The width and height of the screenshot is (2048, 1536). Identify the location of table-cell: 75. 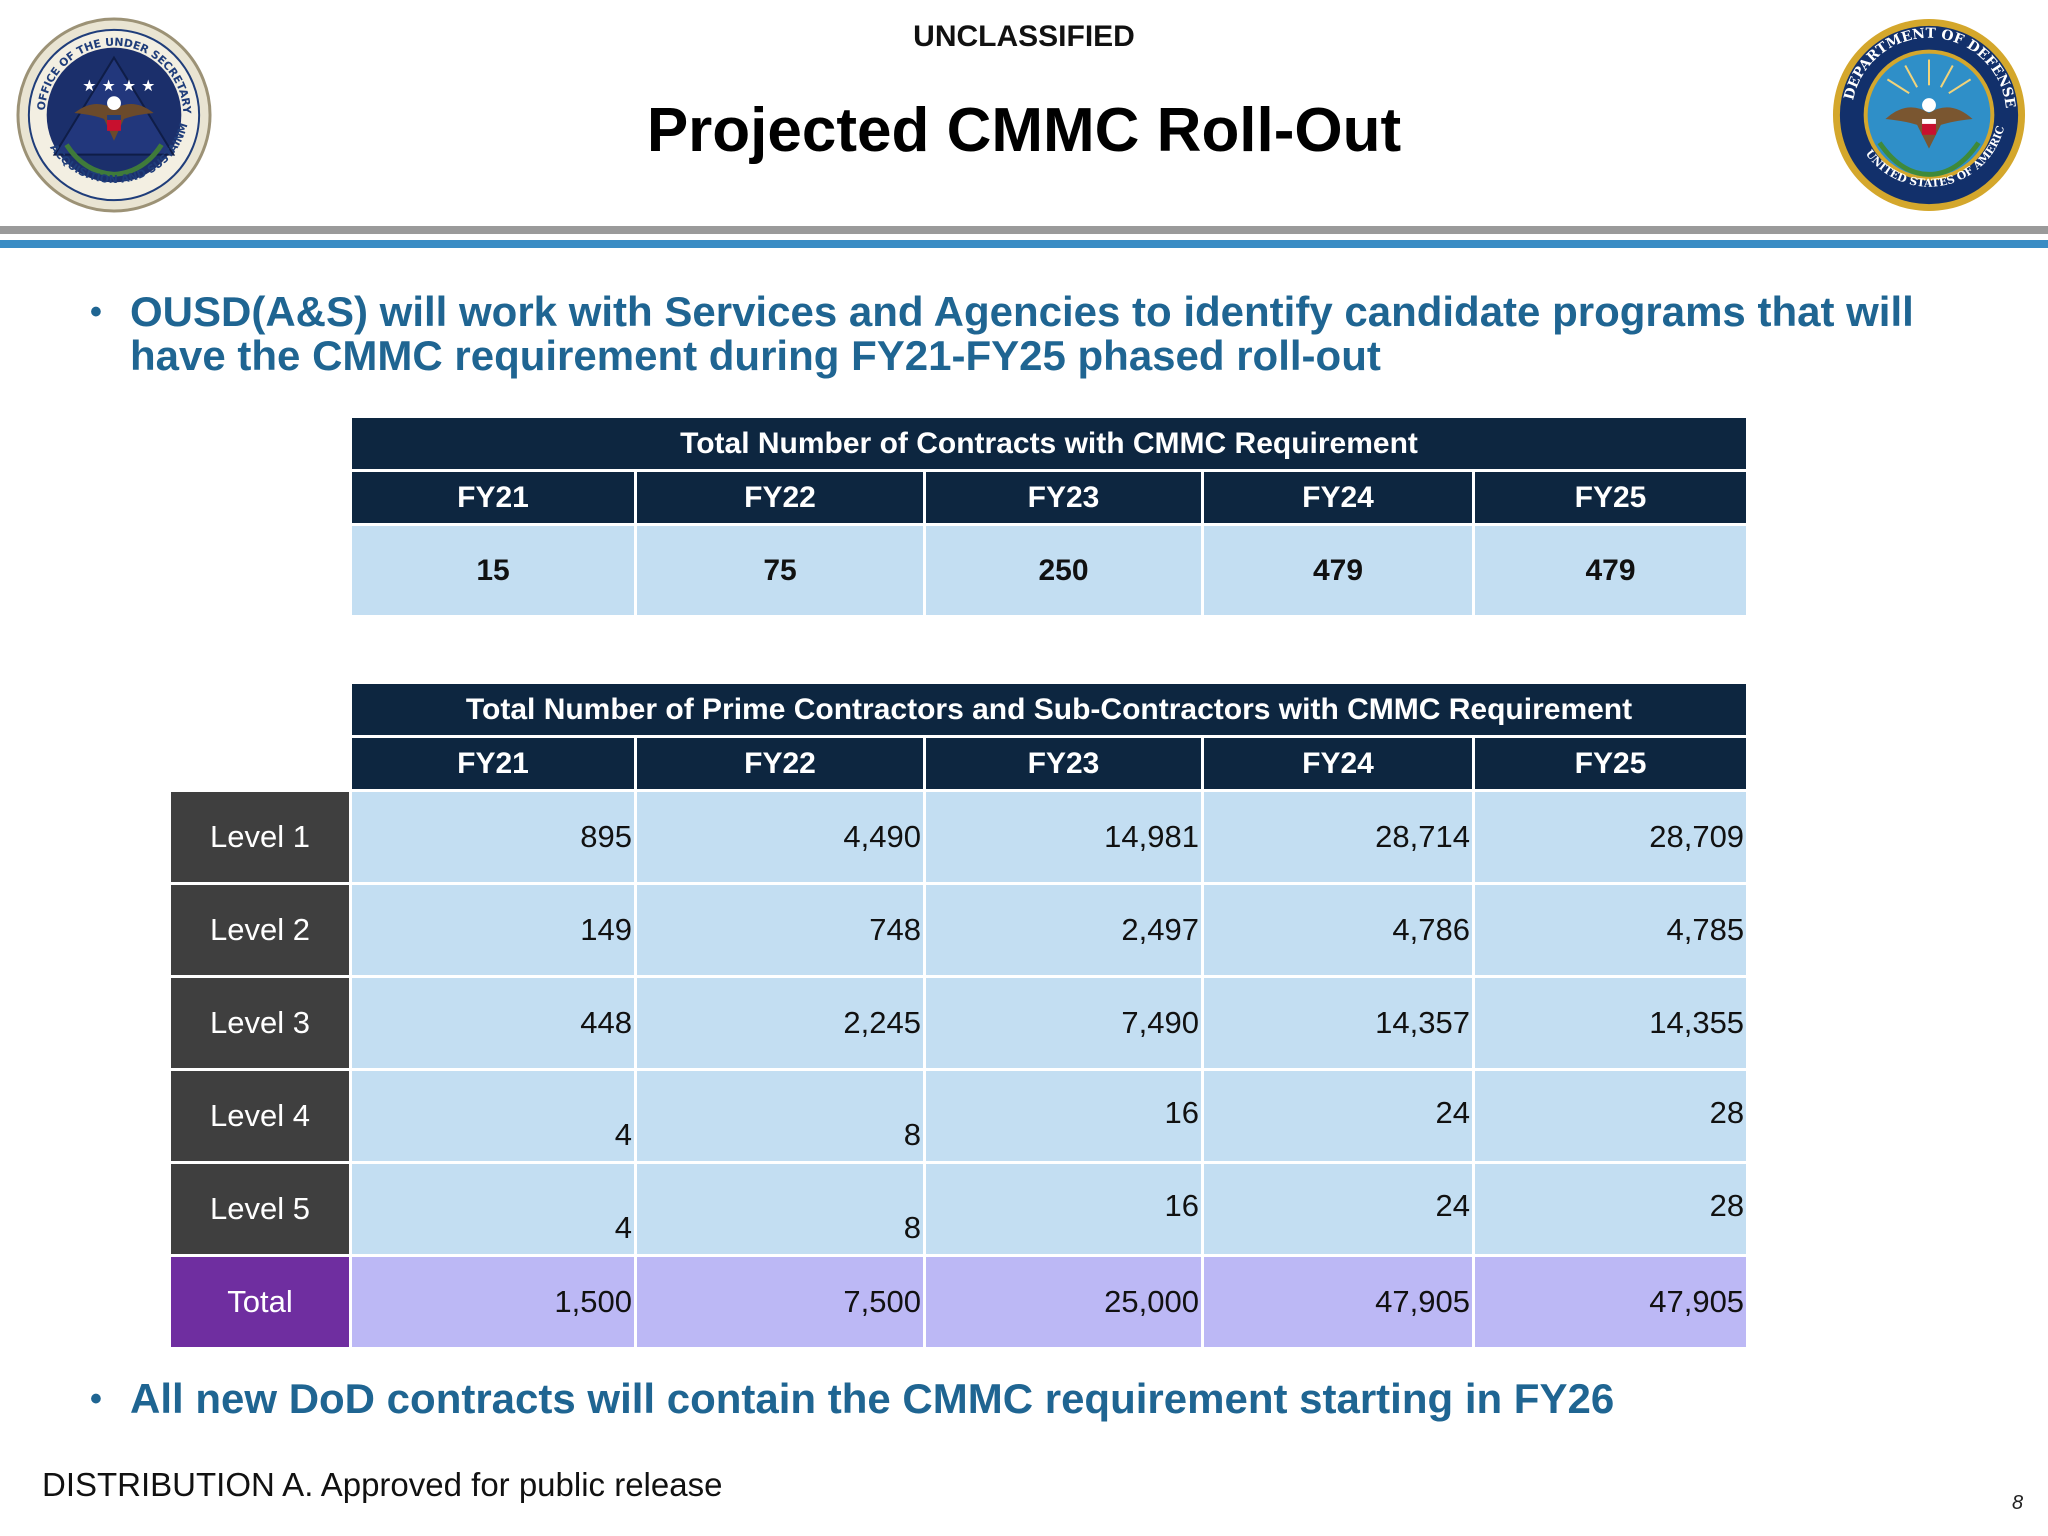
(780, 570).